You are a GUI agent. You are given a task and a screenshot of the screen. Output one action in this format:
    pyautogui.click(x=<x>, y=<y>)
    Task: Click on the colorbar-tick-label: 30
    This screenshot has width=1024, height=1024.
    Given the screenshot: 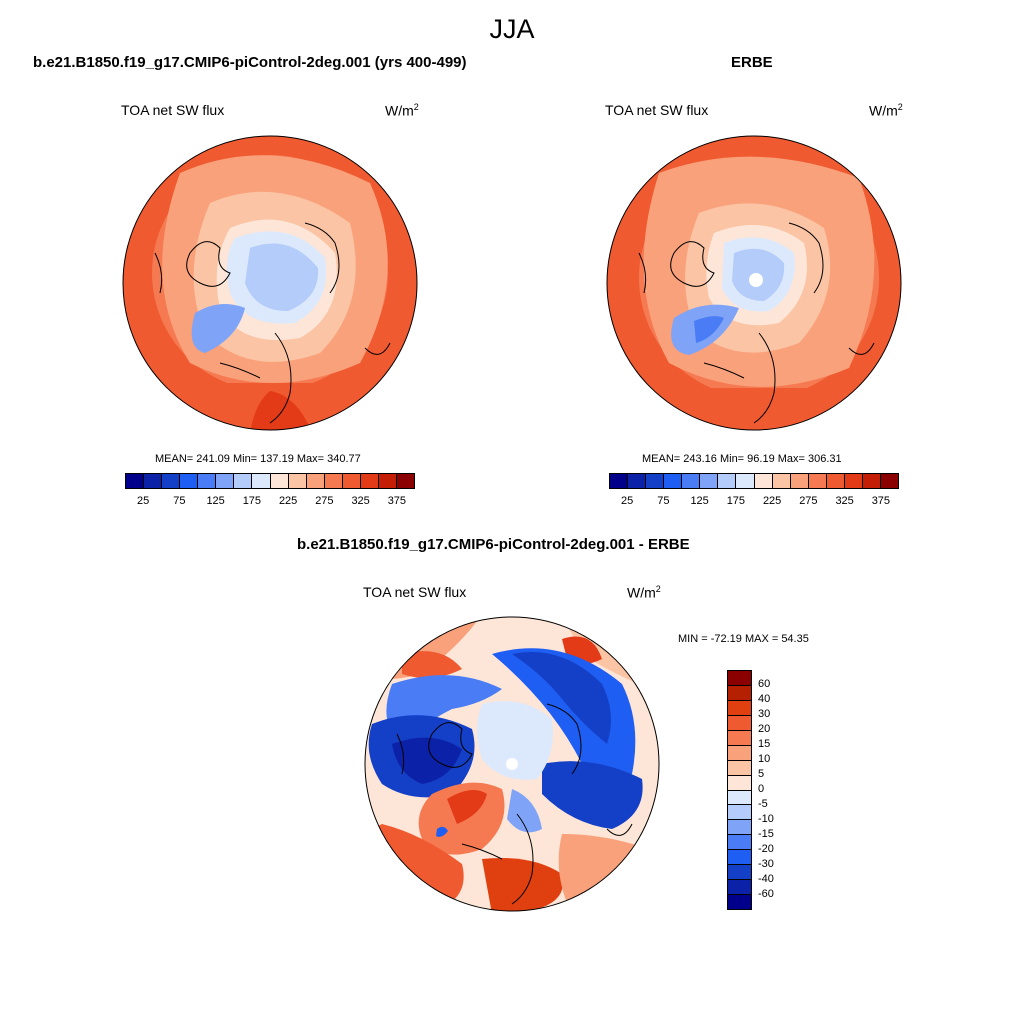 What is the action you would take?
    pyautogui.click(x=764, y=714)
    